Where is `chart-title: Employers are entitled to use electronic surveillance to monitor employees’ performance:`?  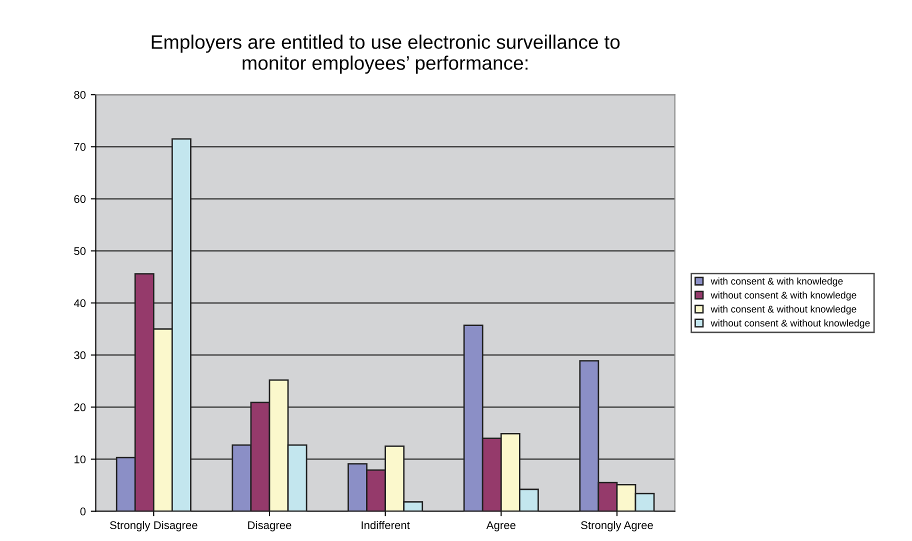
chart-title: Employers are entitled to use electronic surveillance to monitor employees’ performance: is located at coordinates (386, 54).